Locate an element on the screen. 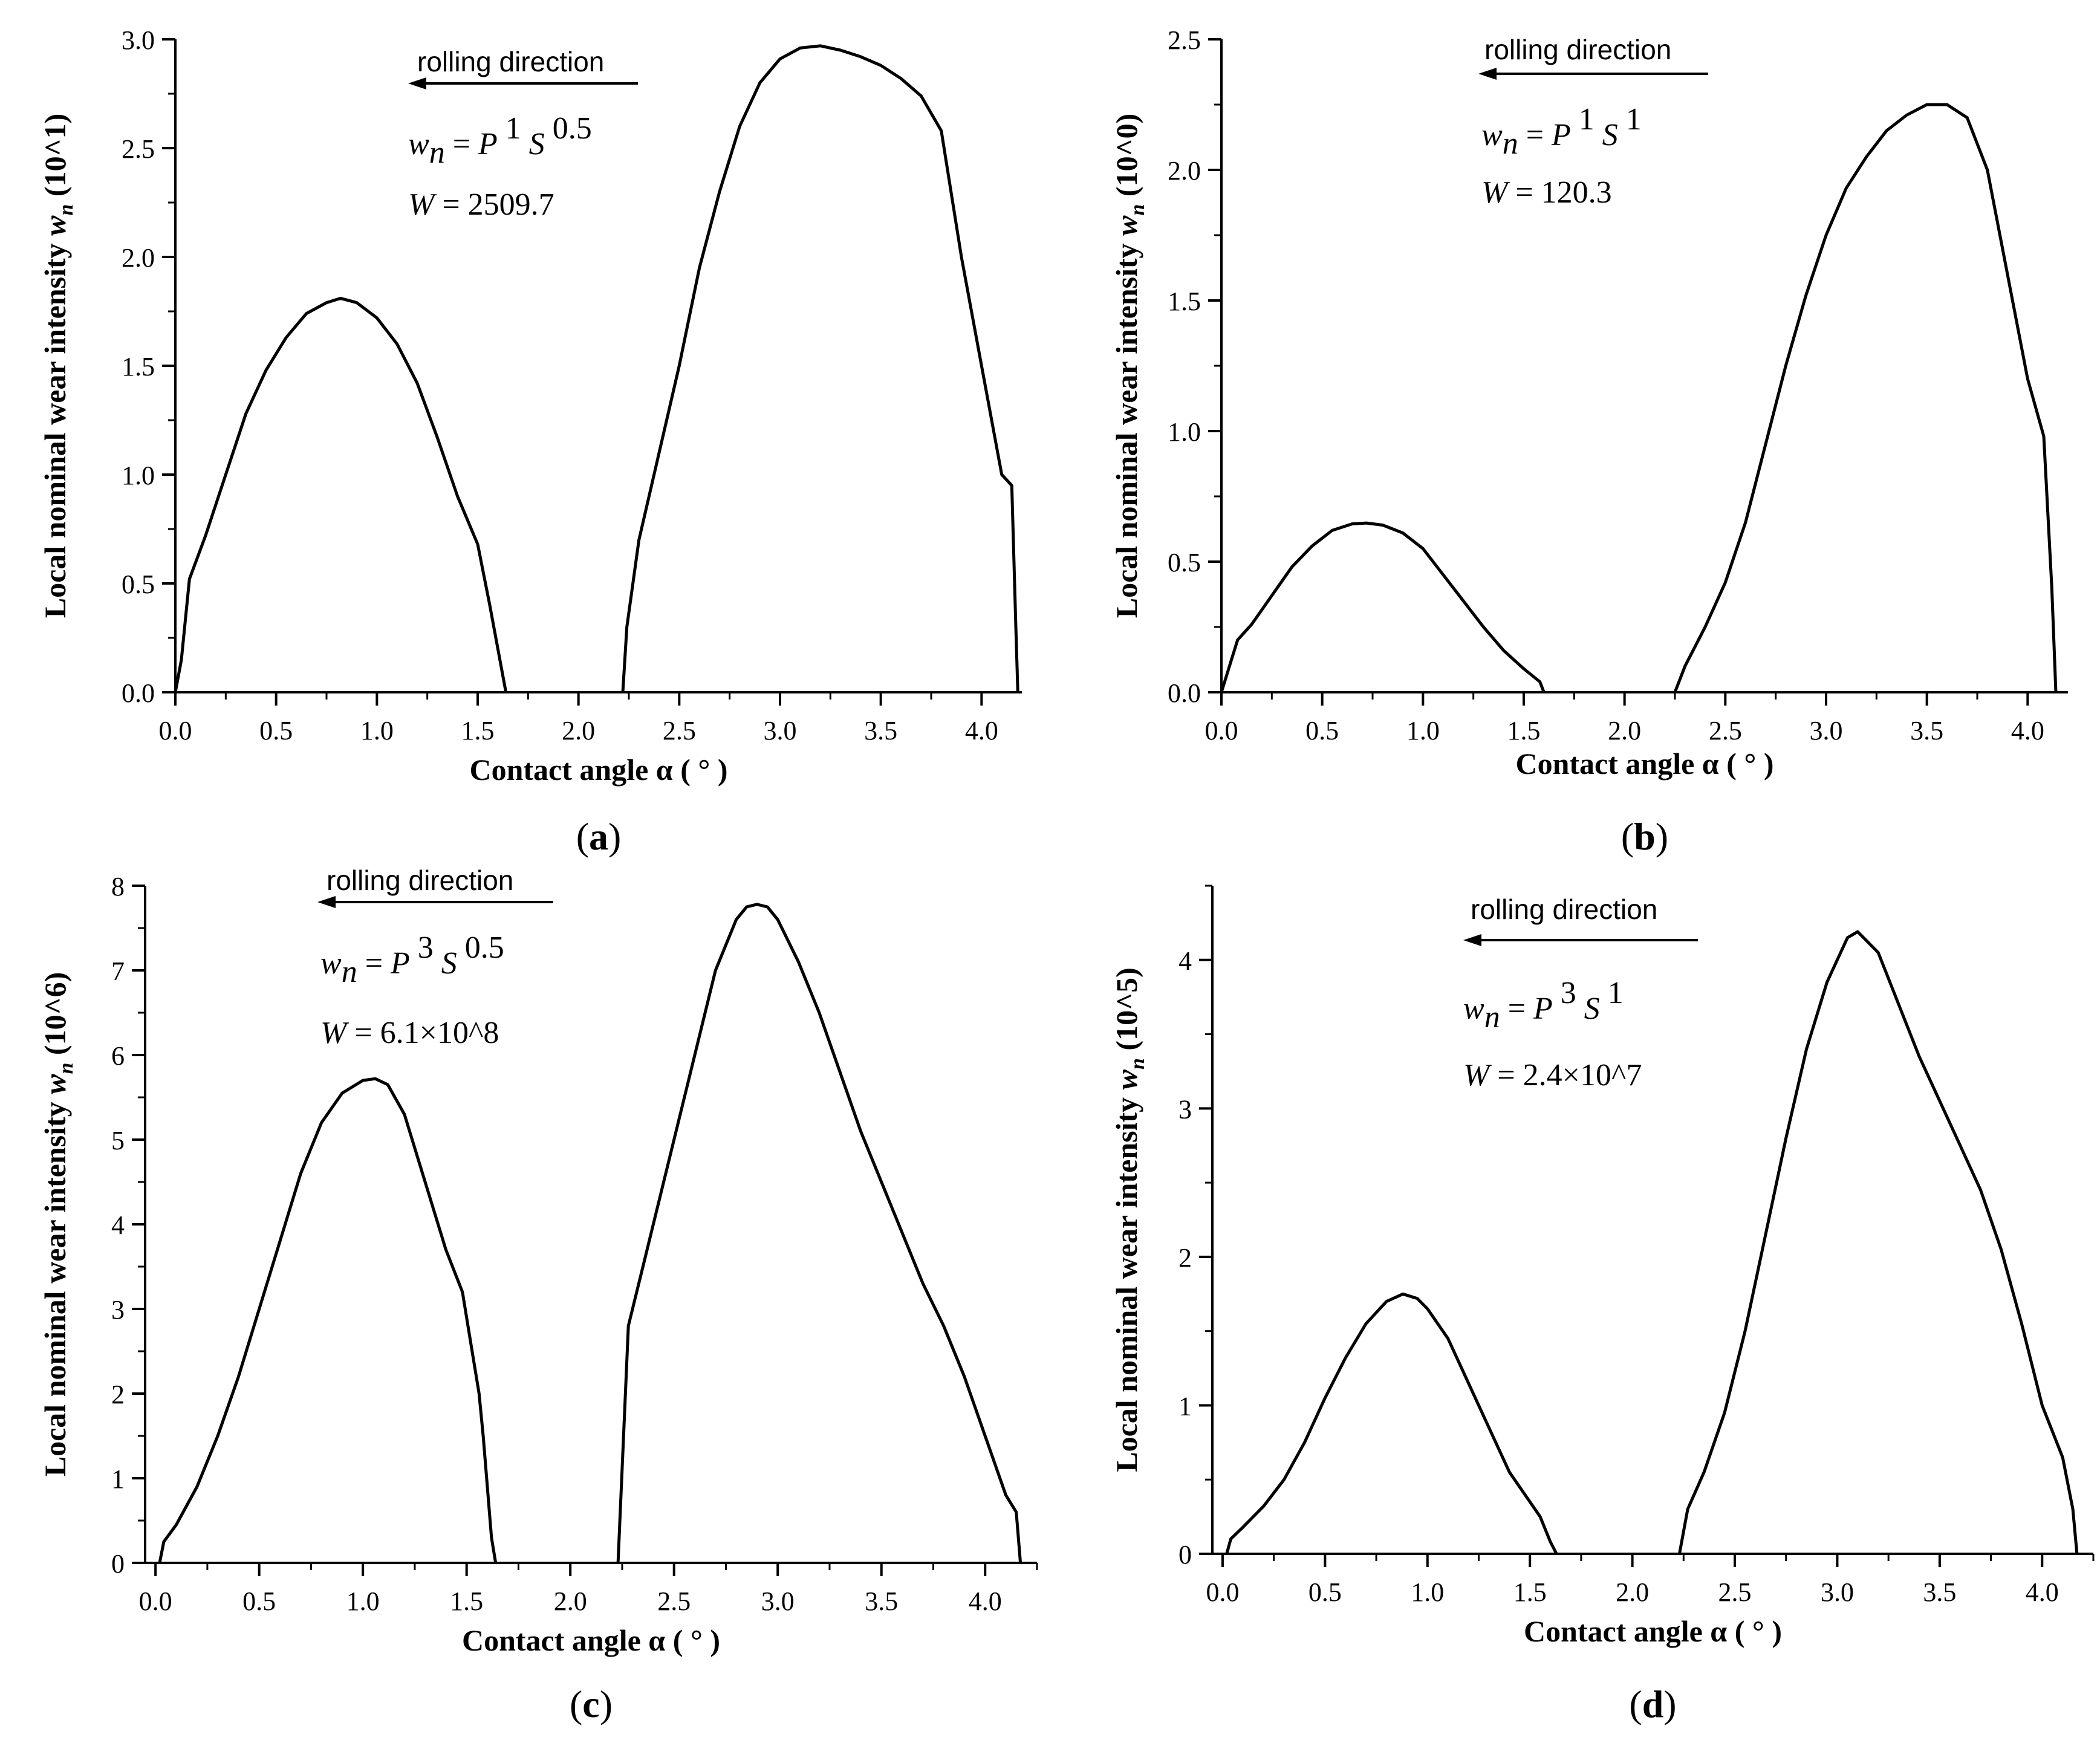  total-wear-label: W = 120.3 is located at coordinates (1546, 192).